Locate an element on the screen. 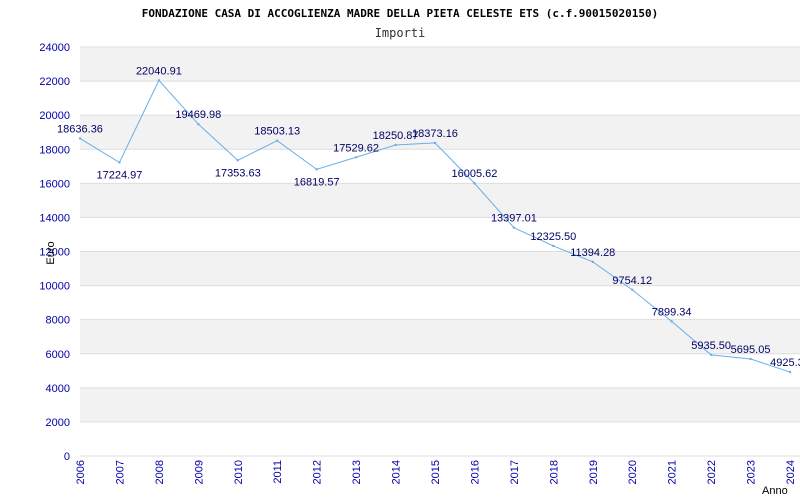 The width and height of the screenshot is (800, 500). data-label: 22040.91 is located at coordinates (159, 71).